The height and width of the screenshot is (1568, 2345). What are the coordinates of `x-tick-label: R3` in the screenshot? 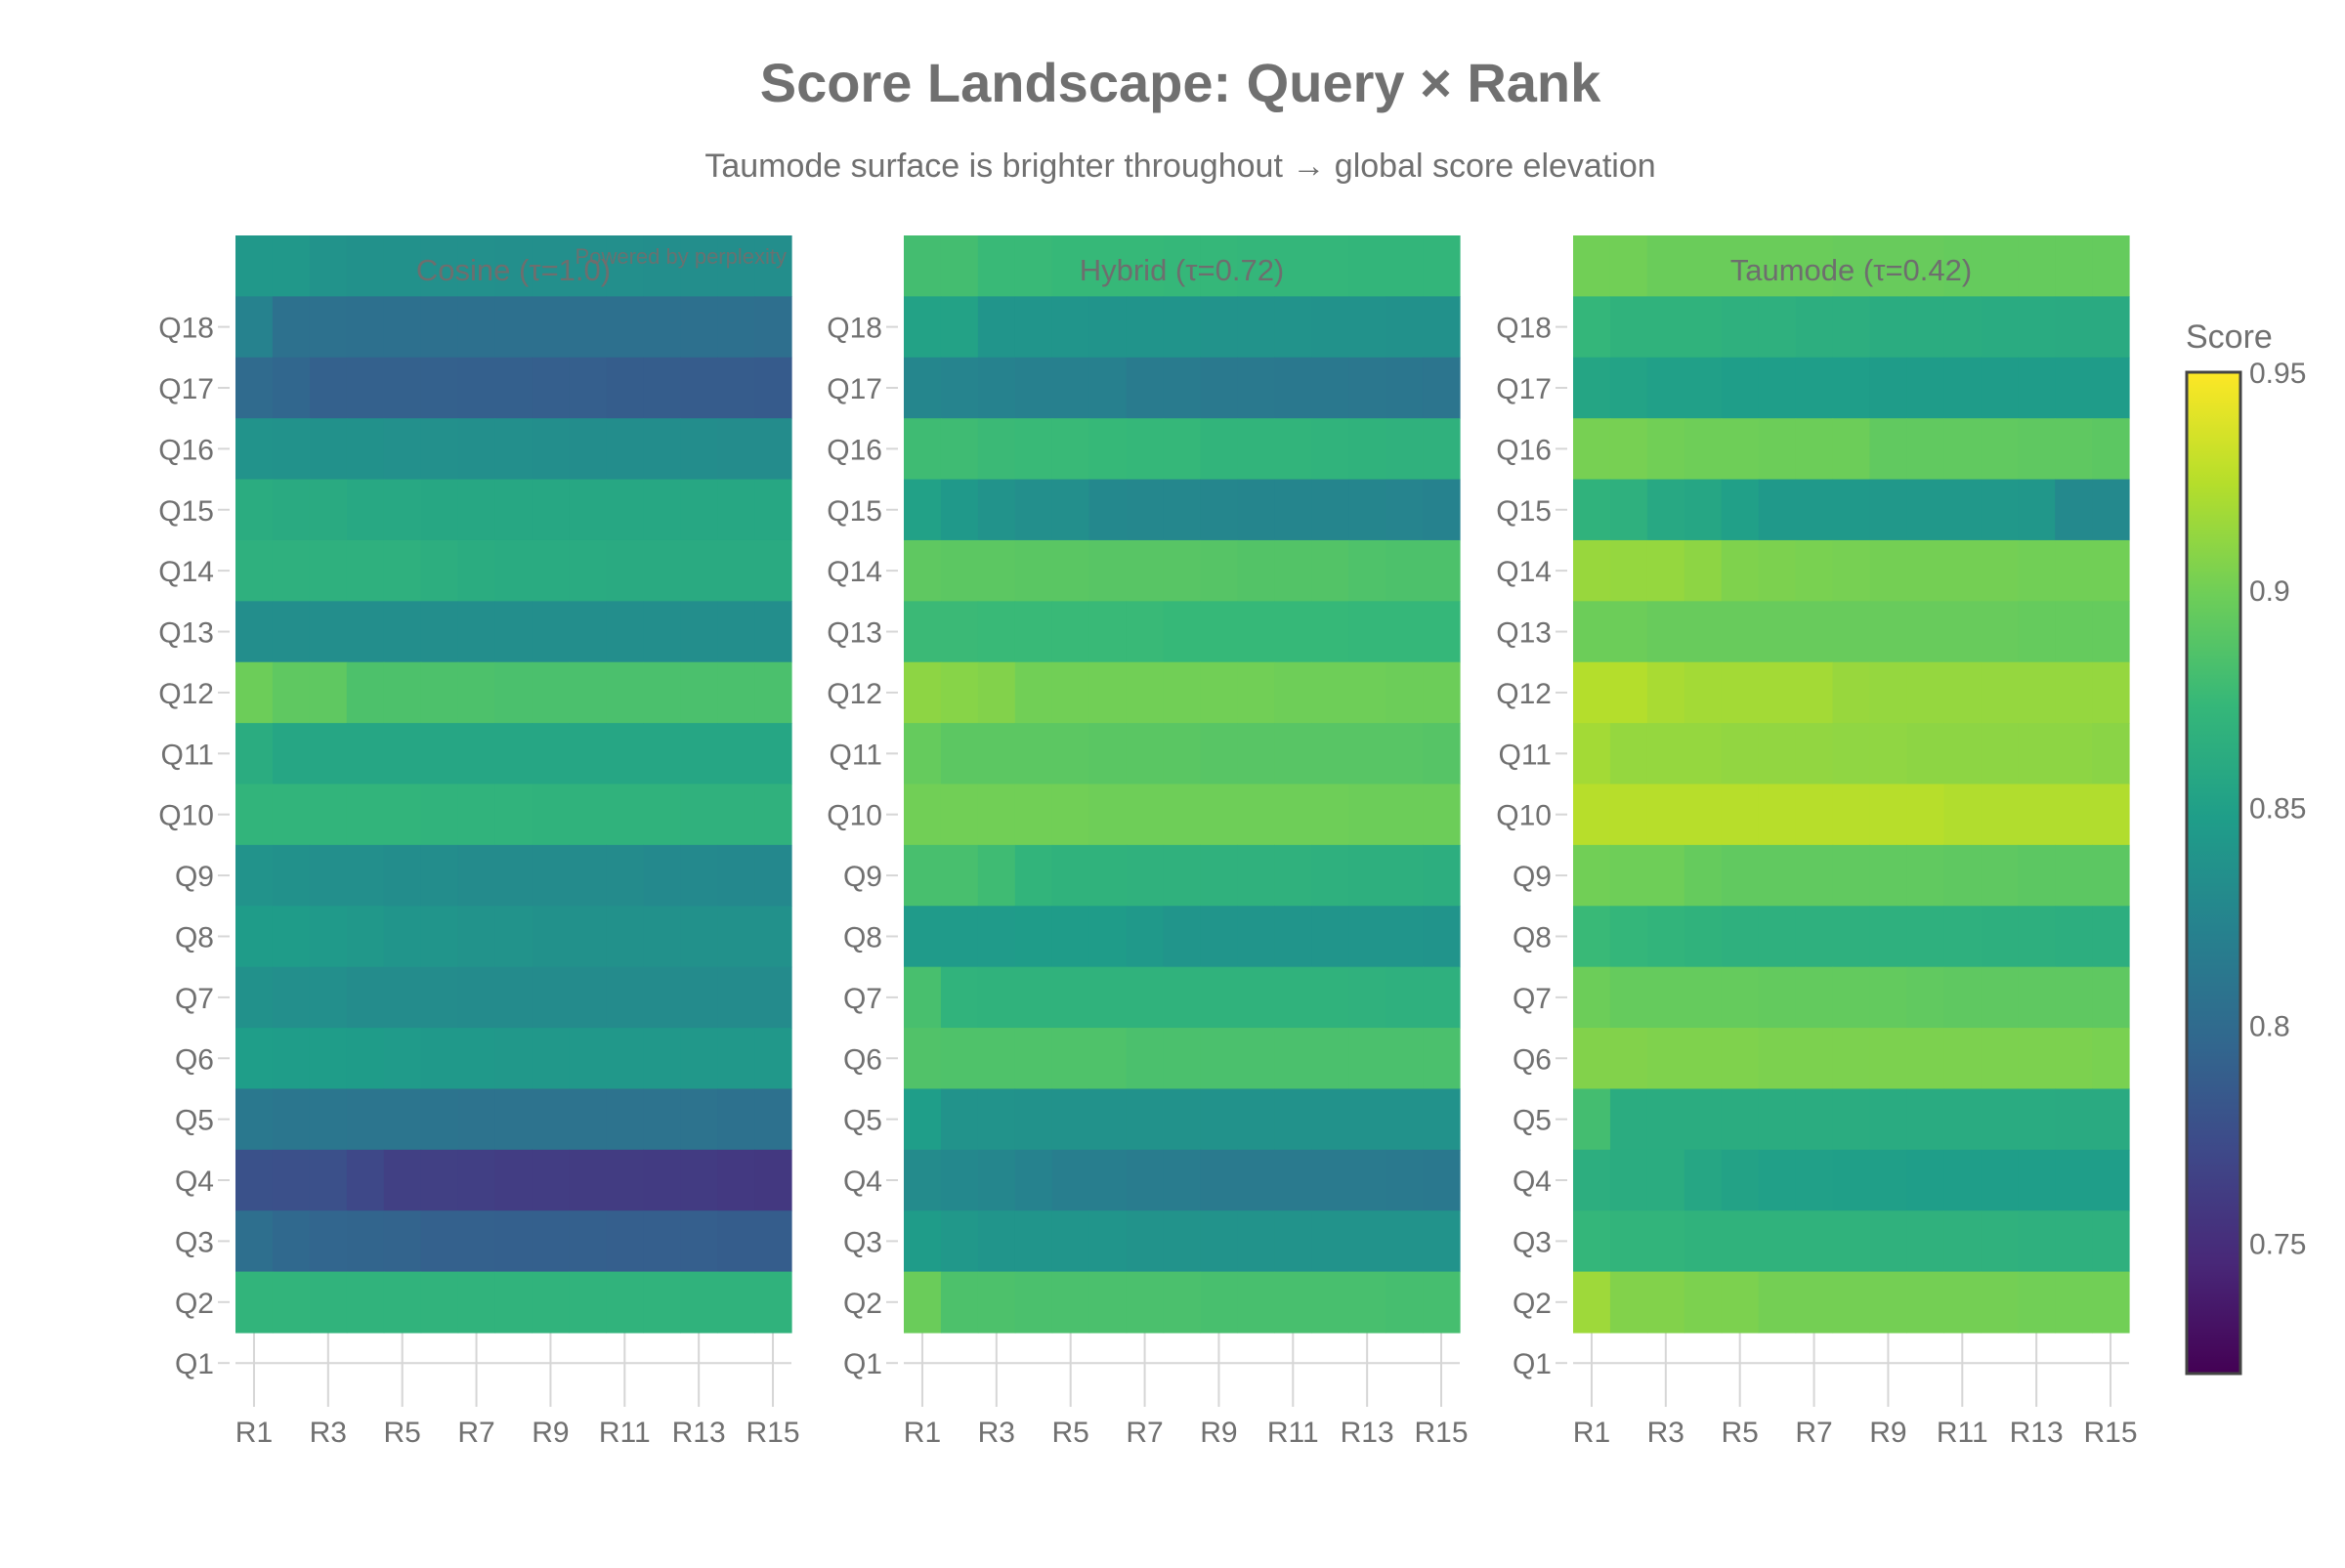 It's located at (996, 1433).